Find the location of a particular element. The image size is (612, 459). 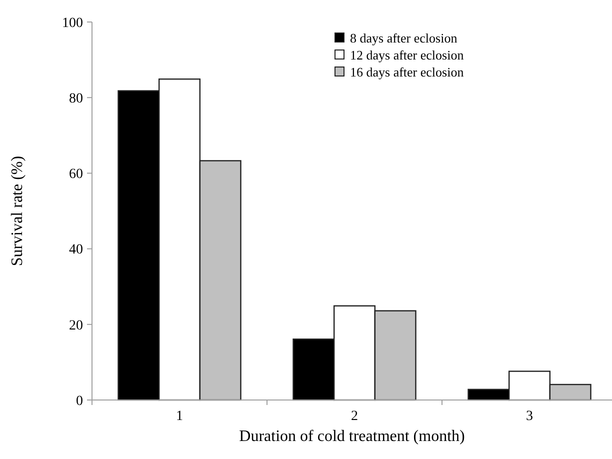

x-tick-label: 2 is located at coordinates (354, 416).